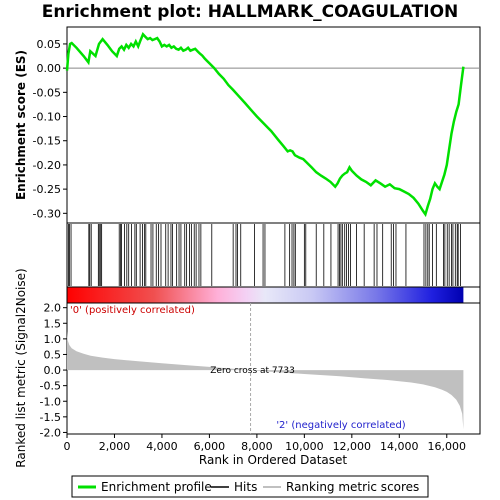 The height and width of the screenshot is (500, 500). What do you see at coordinates (47, 213) in the screenshot?
I see `es-ytick-label: -0.30` at bounding box center [47, 213].